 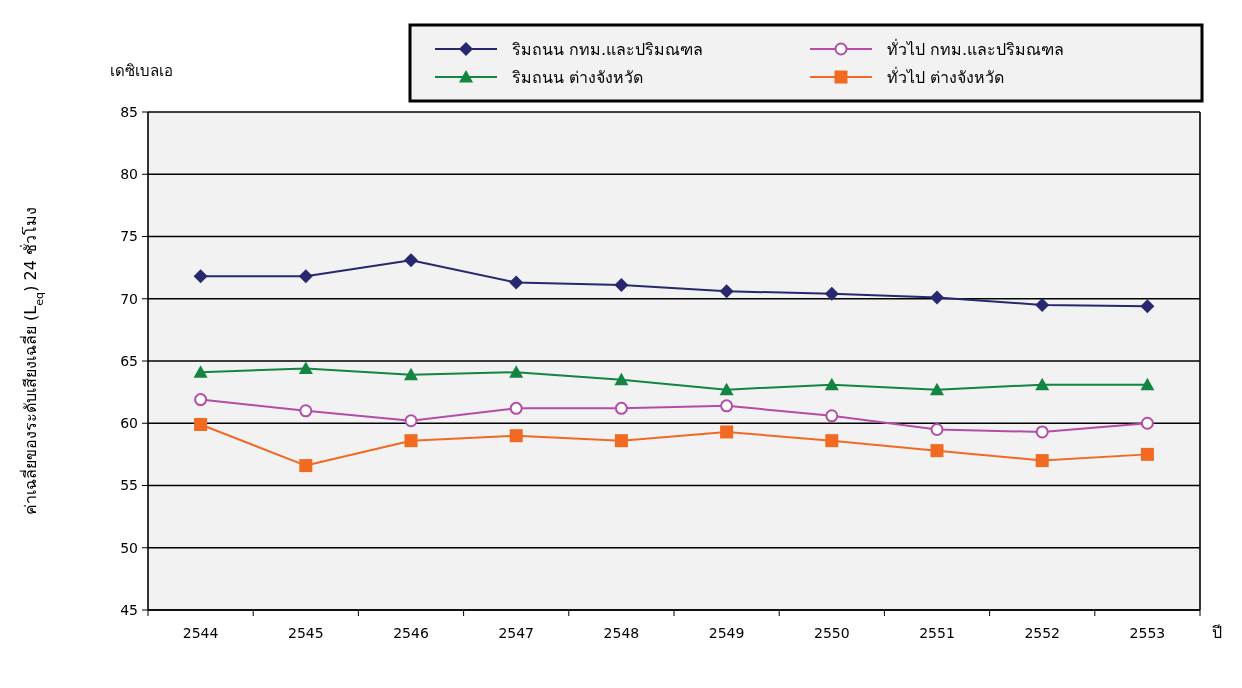 I want to click on x-tick-label: 2552, so click(x=1042, y=633).